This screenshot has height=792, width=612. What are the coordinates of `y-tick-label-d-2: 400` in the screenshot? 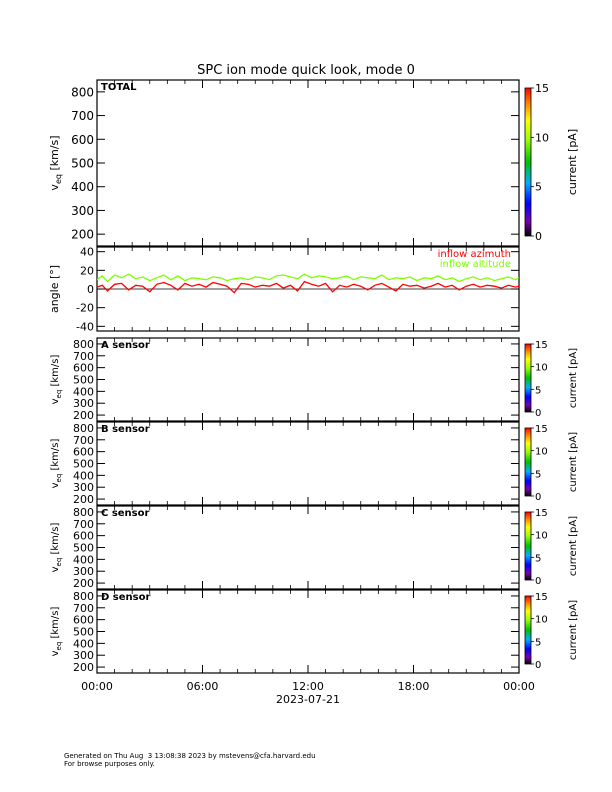 It's located at (83, 643).